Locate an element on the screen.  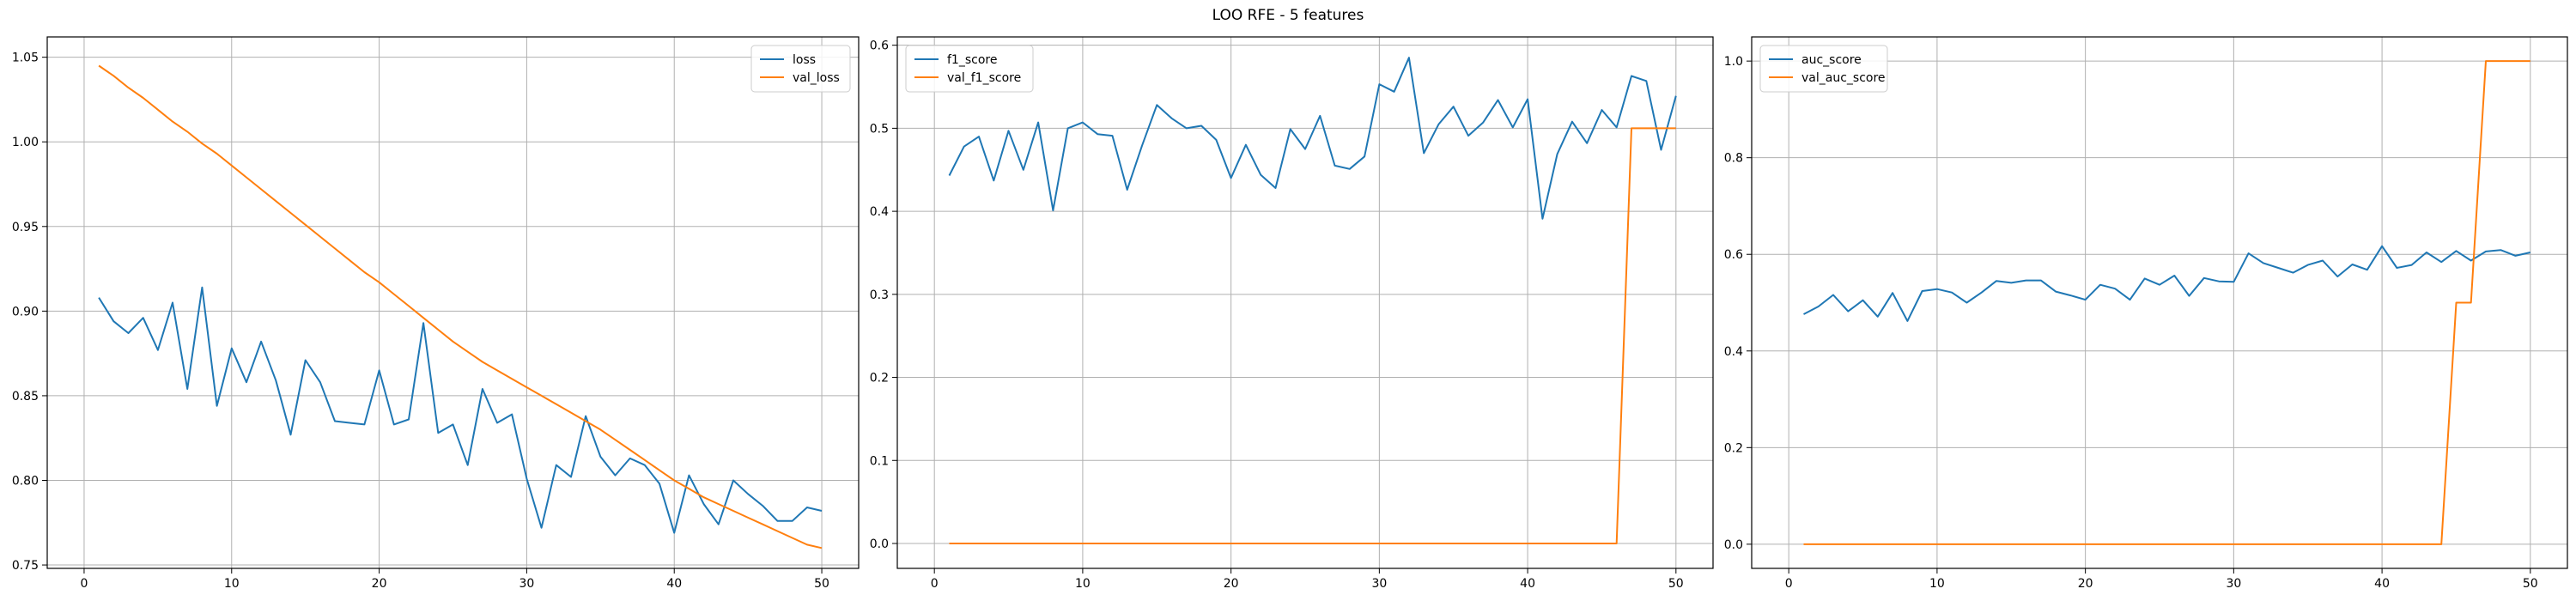
y-tick-label: 0.5 is located at coordinates (879, 129).